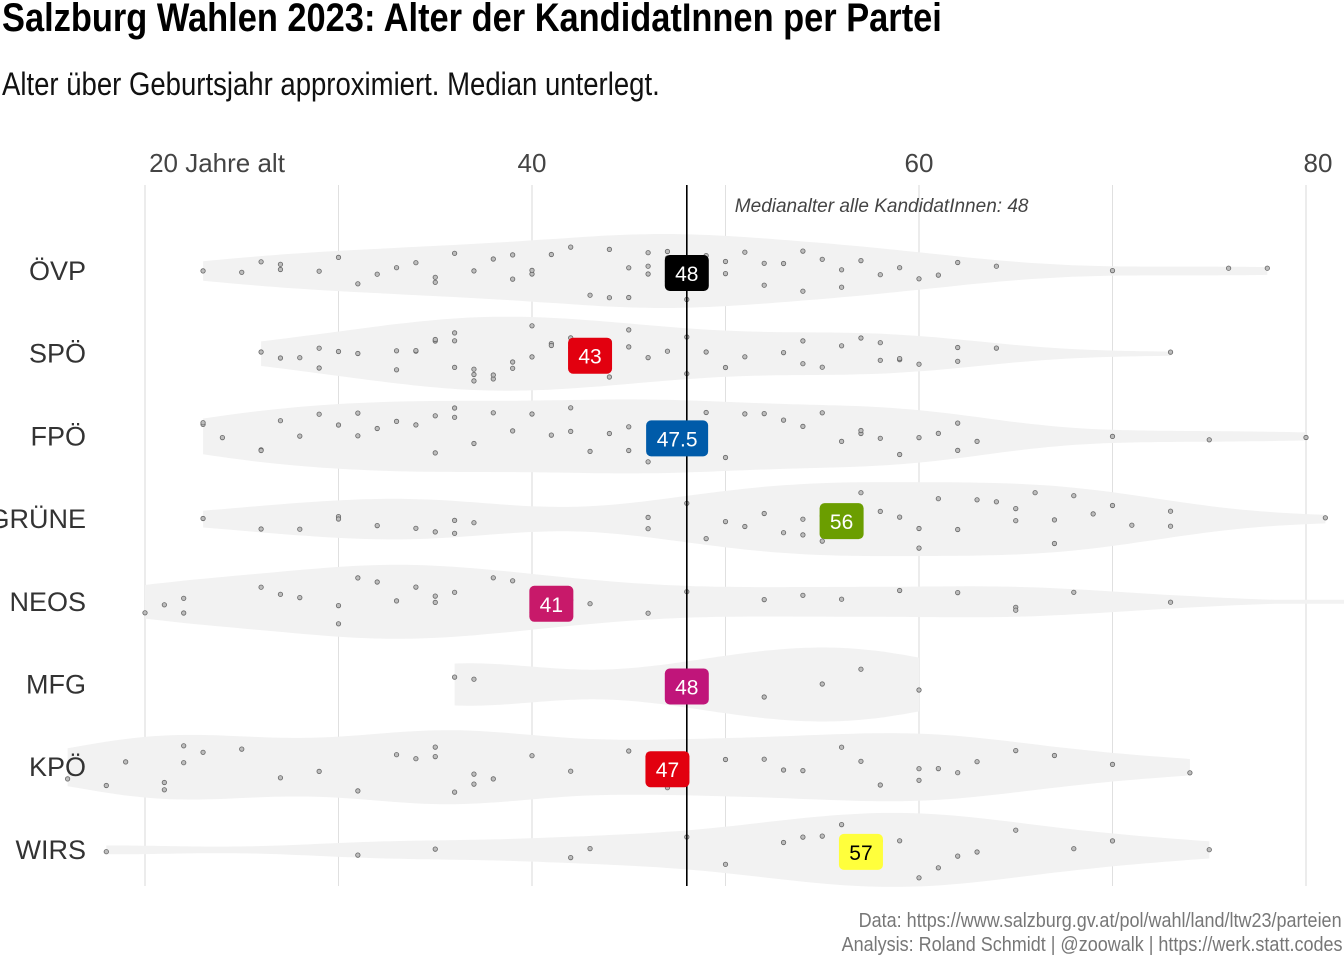 The image size is (1344, 960). What do you see at coordinates (217, 163) in the screenshot?
I see `x-tick-label: 20 Jahre alt` at bounding box center [217, 163].